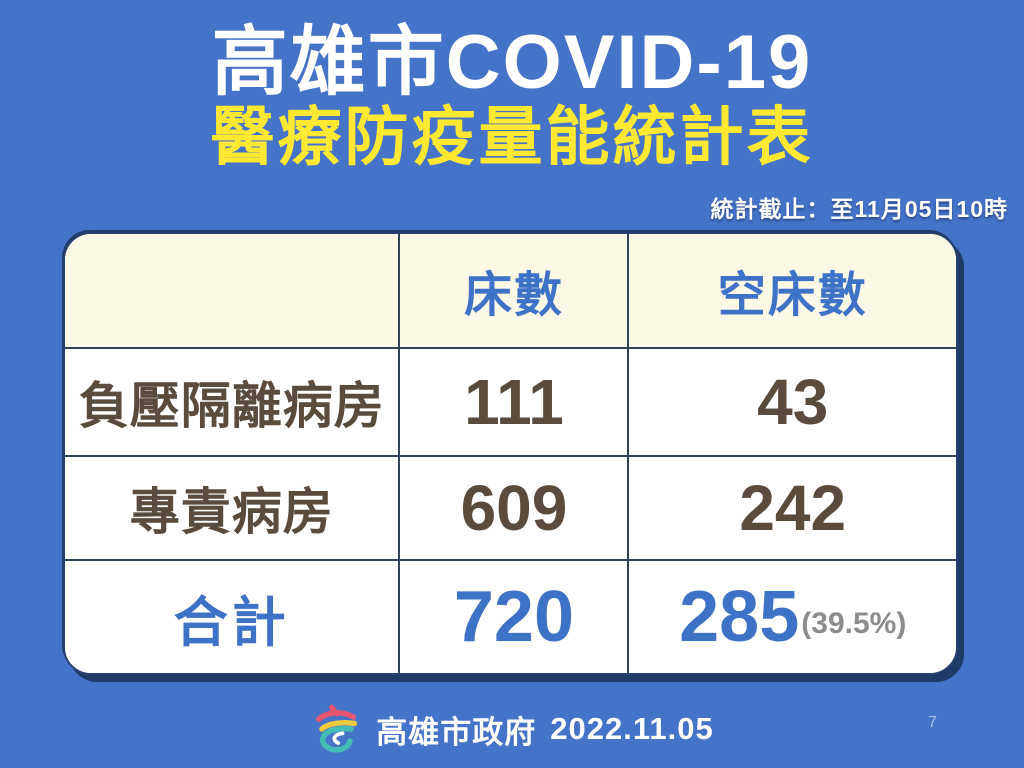 The width and height of the screenshot is (1024, 768). Describe the element at coordinates (792, 402) in the screenshot. I see `row-negative-pressure-empty-beds: 43` at that location.